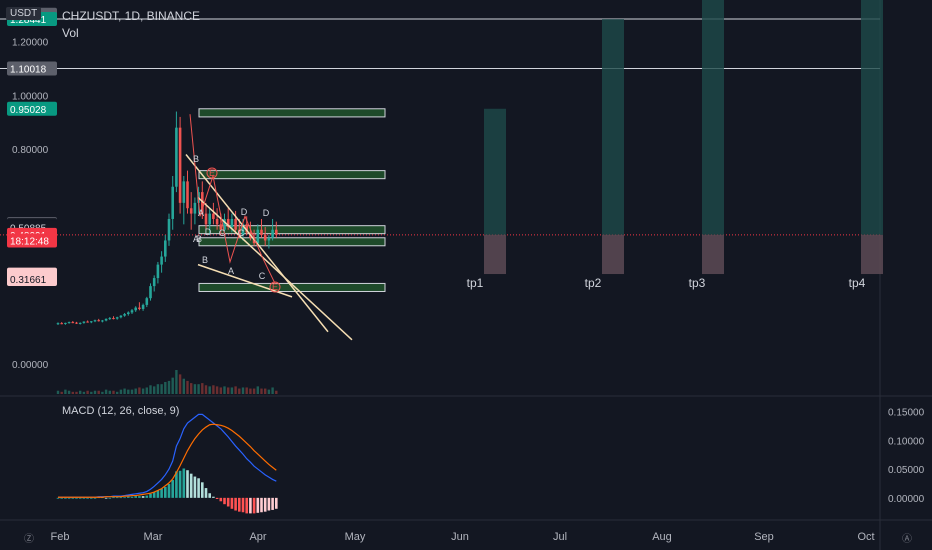  Describe the element at coordinates (713, 117) in the screenshot. I see `target-profit-zone` at that location.